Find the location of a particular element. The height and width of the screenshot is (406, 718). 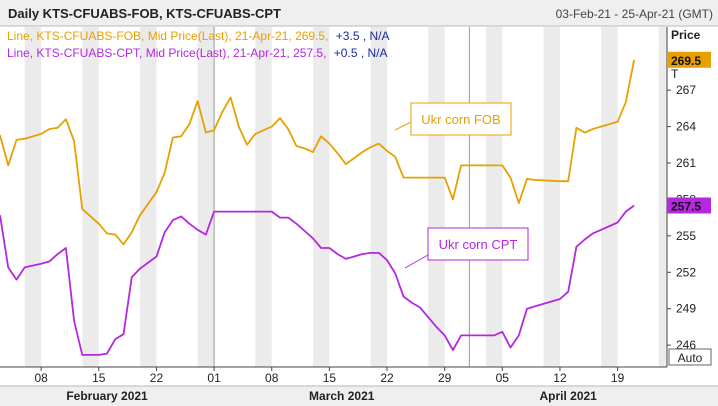

annotation-fob-box is located at coordinates (461, 119).